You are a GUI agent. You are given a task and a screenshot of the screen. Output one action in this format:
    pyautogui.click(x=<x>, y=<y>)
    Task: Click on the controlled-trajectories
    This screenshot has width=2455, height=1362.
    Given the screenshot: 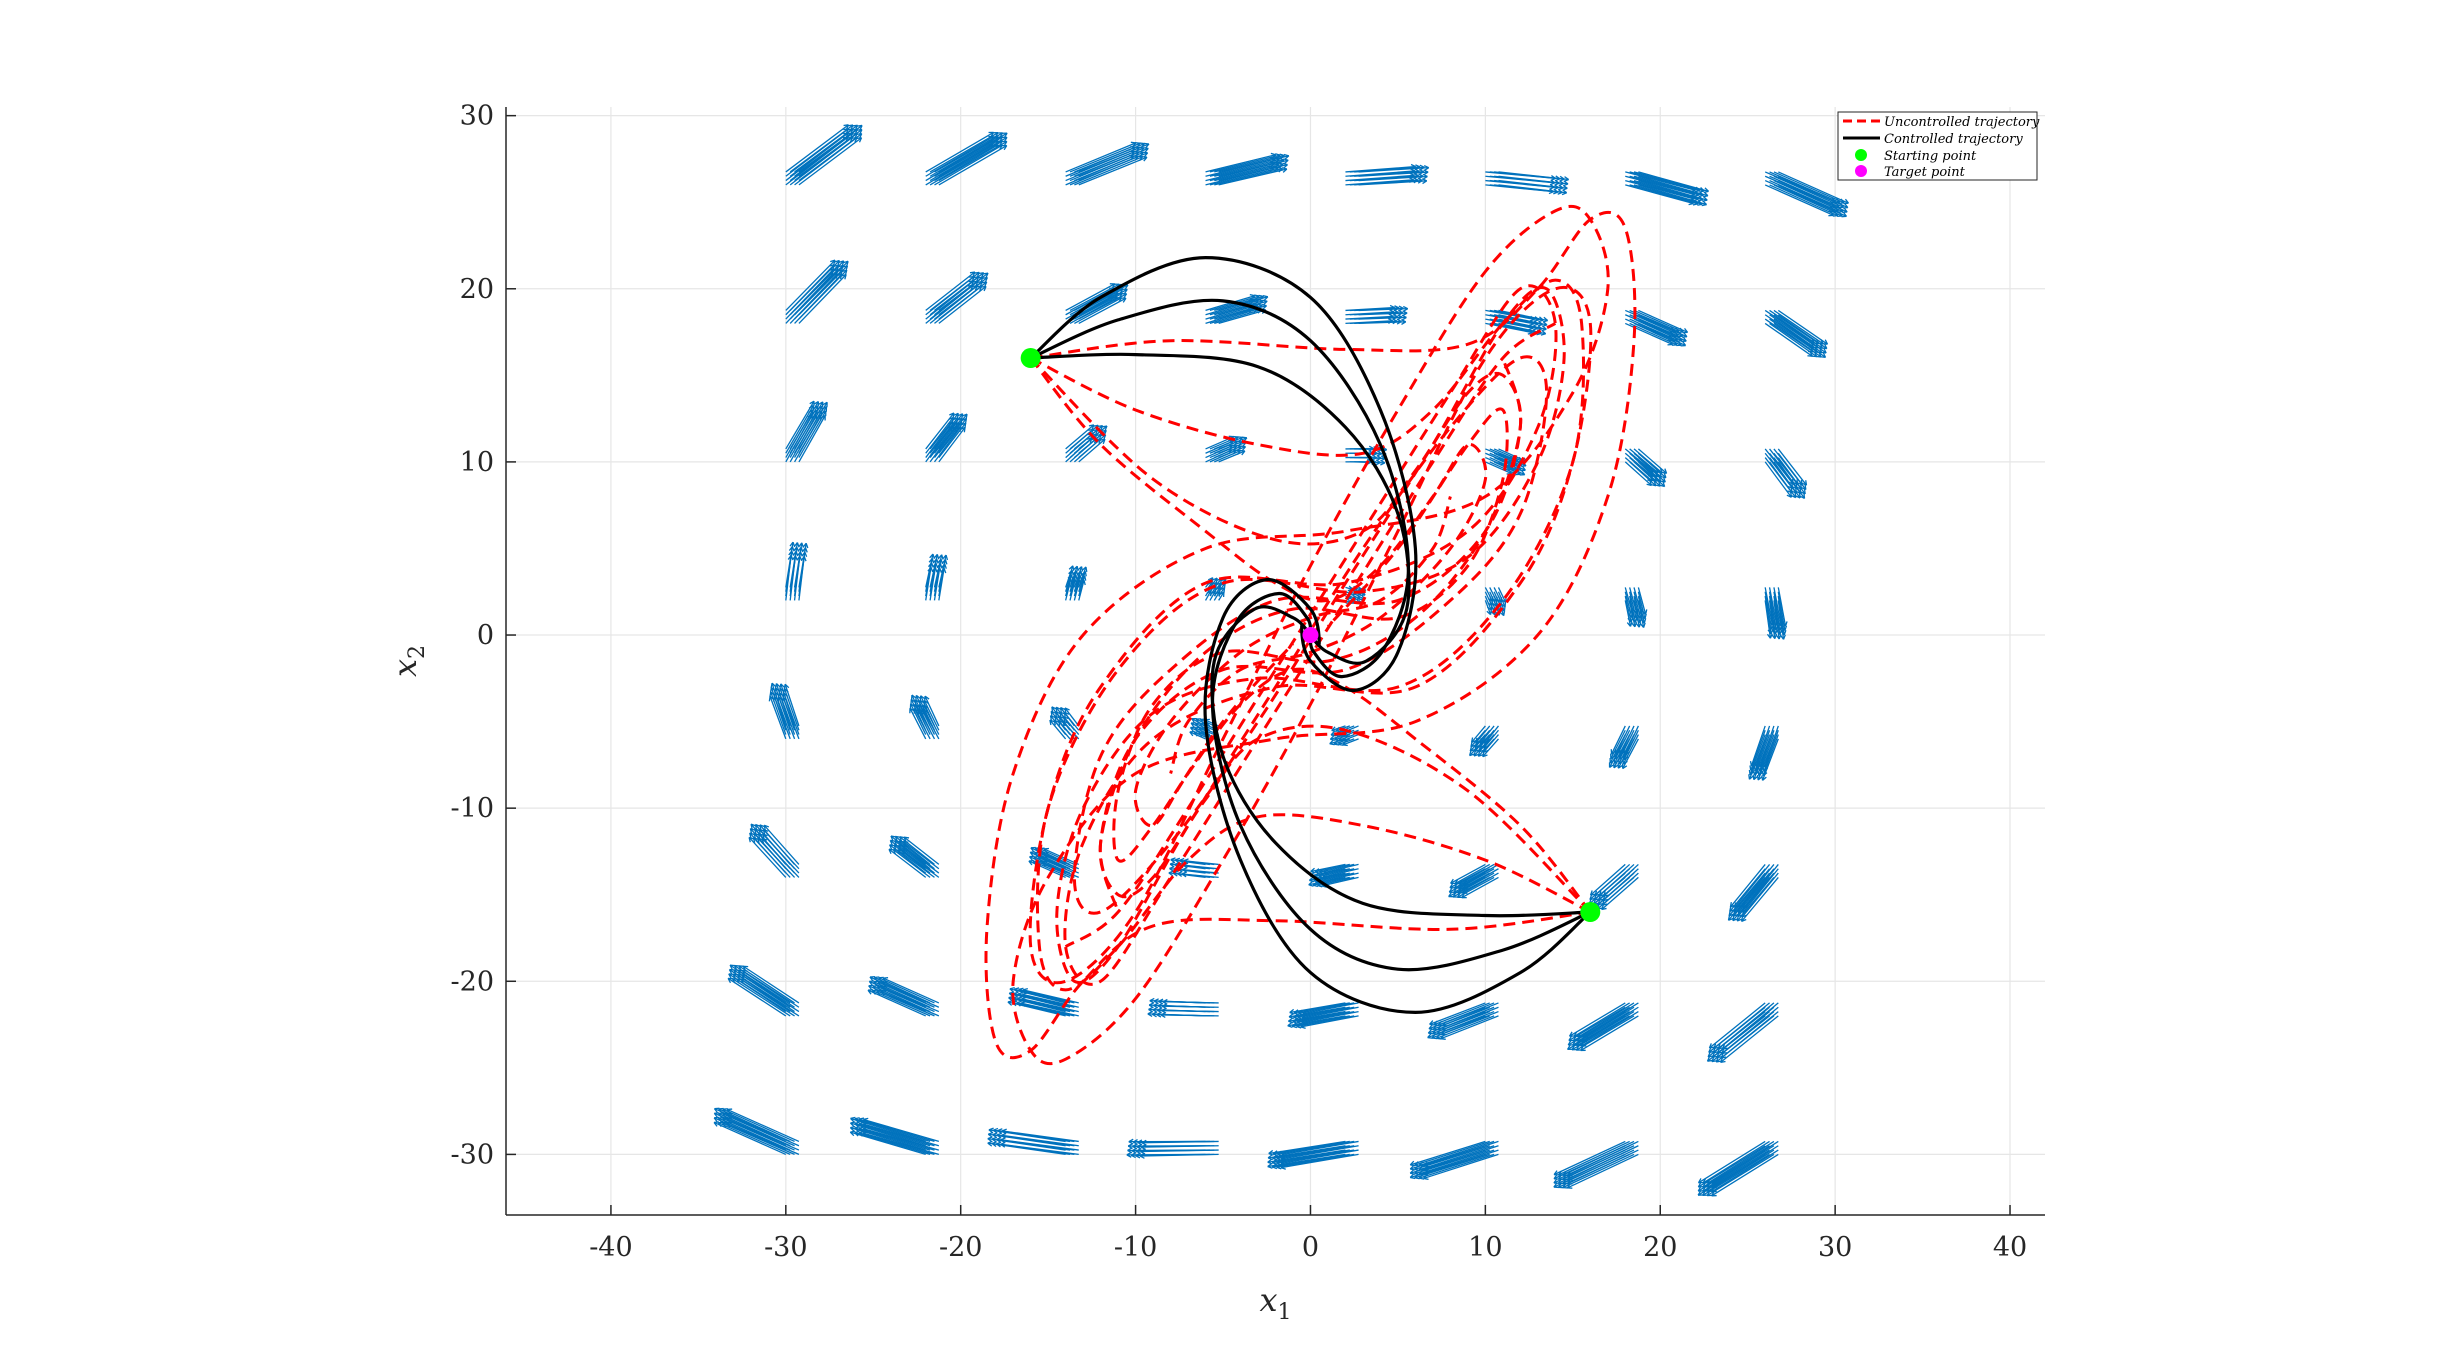 What is the action you would take?
    pyautogui.click(x=1310, y=635)
    